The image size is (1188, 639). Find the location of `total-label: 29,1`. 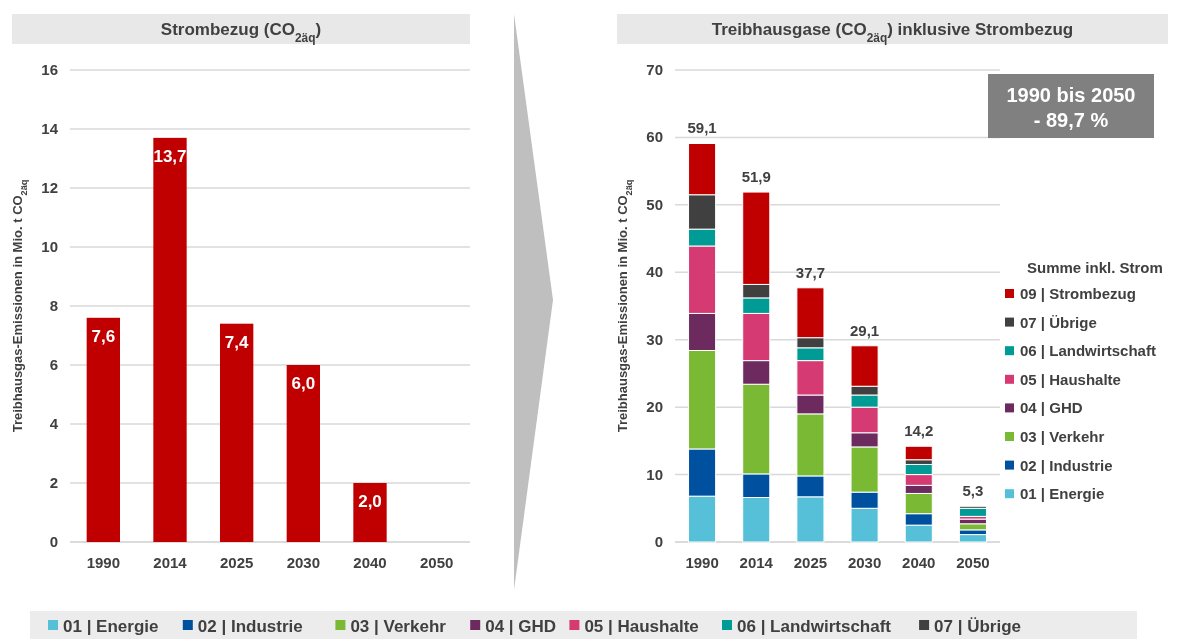

total-label: 29,1 is located at coordinates (864, 330).